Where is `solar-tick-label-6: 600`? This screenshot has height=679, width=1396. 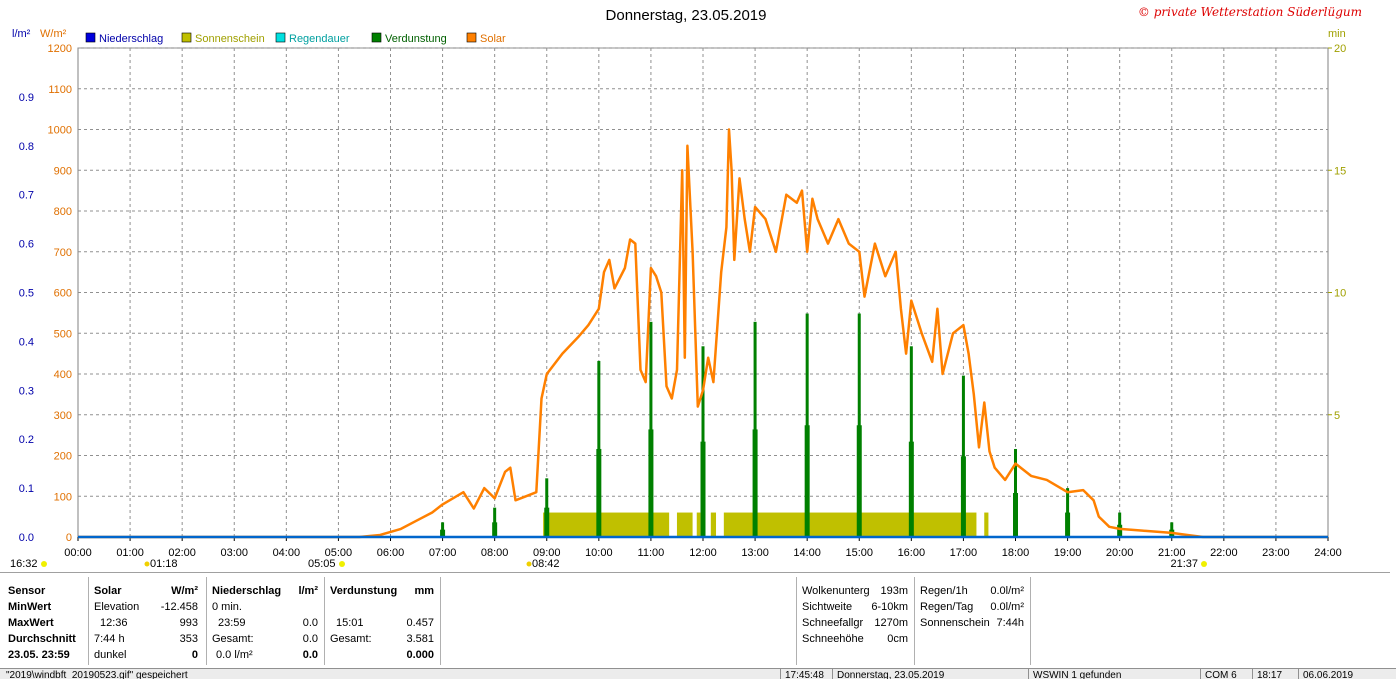
solar-tick-label-6: 600 is located at coordinates (63, 294).